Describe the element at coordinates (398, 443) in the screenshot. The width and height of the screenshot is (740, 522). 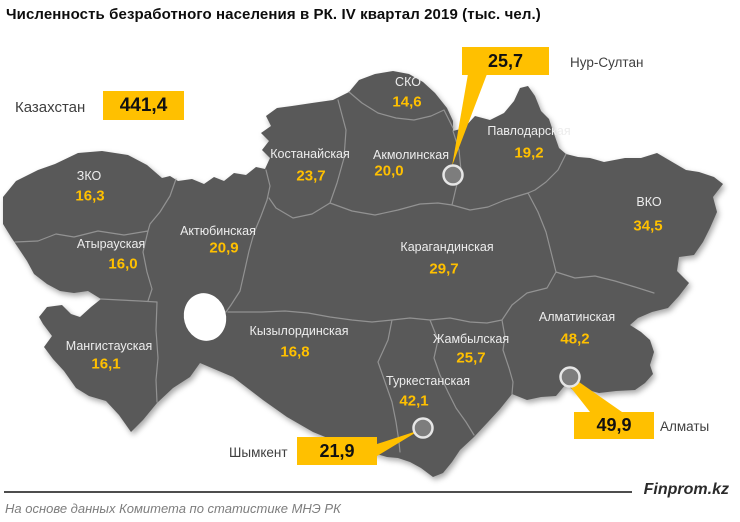
I see `shymkent-callout-tail` at that location.